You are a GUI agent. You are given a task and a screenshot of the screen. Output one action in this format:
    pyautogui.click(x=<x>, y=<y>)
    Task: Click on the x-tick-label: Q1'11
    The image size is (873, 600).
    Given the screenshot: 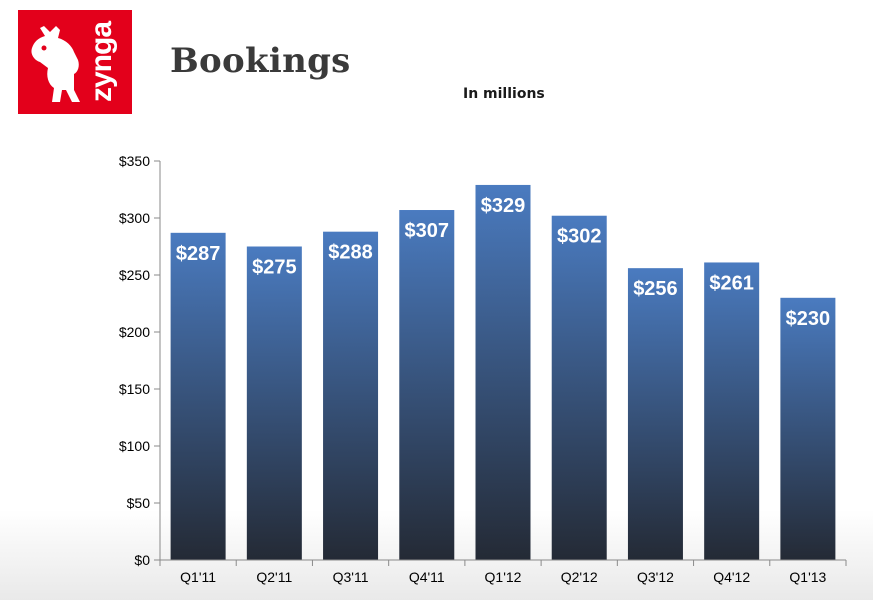 What is the action you would take?
    pyautogui.click(x=198, y=577)
    